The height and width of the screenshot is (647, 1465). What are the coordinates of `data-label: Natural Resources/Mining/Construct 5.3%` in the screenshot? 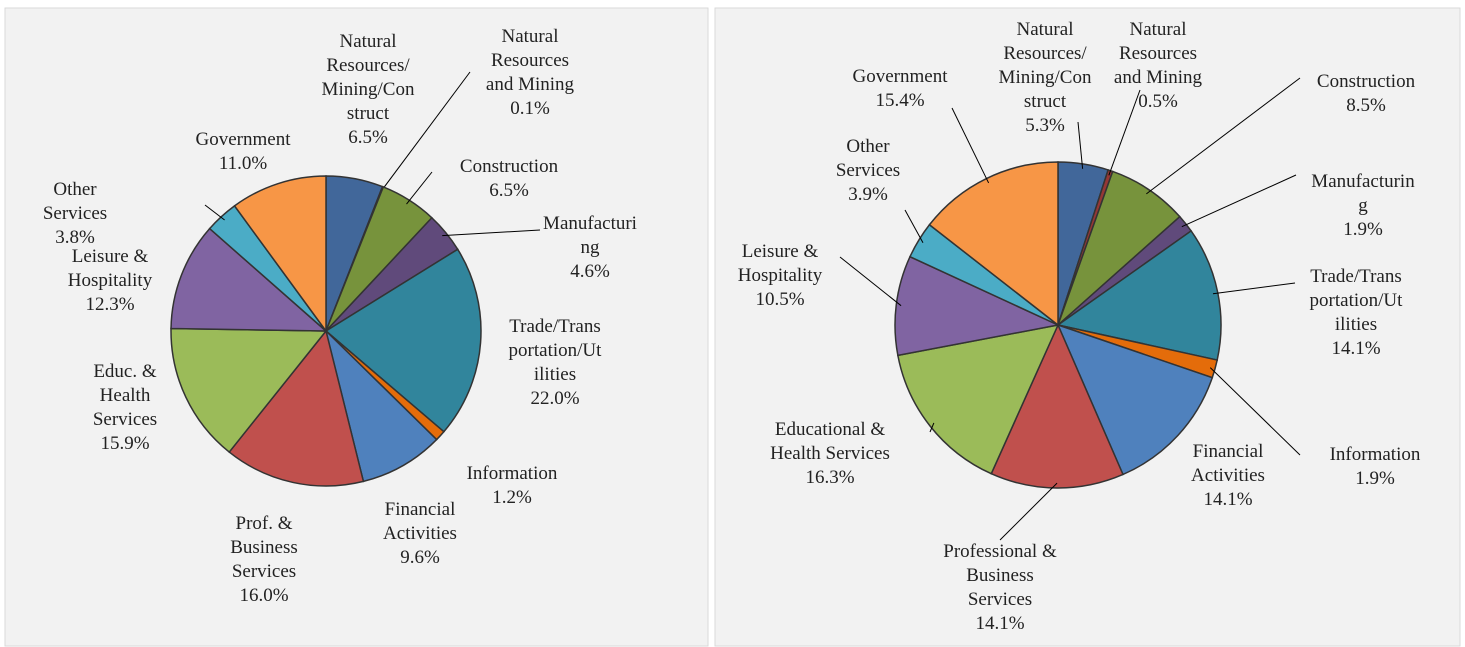 It's located at (1045, 78).